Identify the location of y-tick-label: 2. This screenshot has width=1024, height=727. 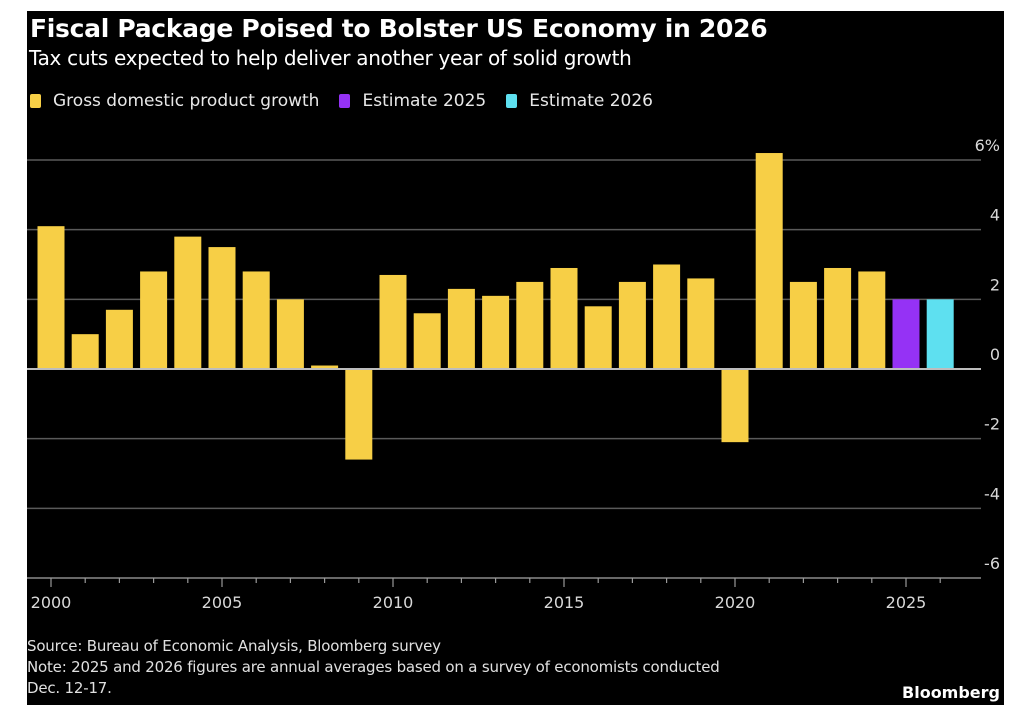
(995, 284).